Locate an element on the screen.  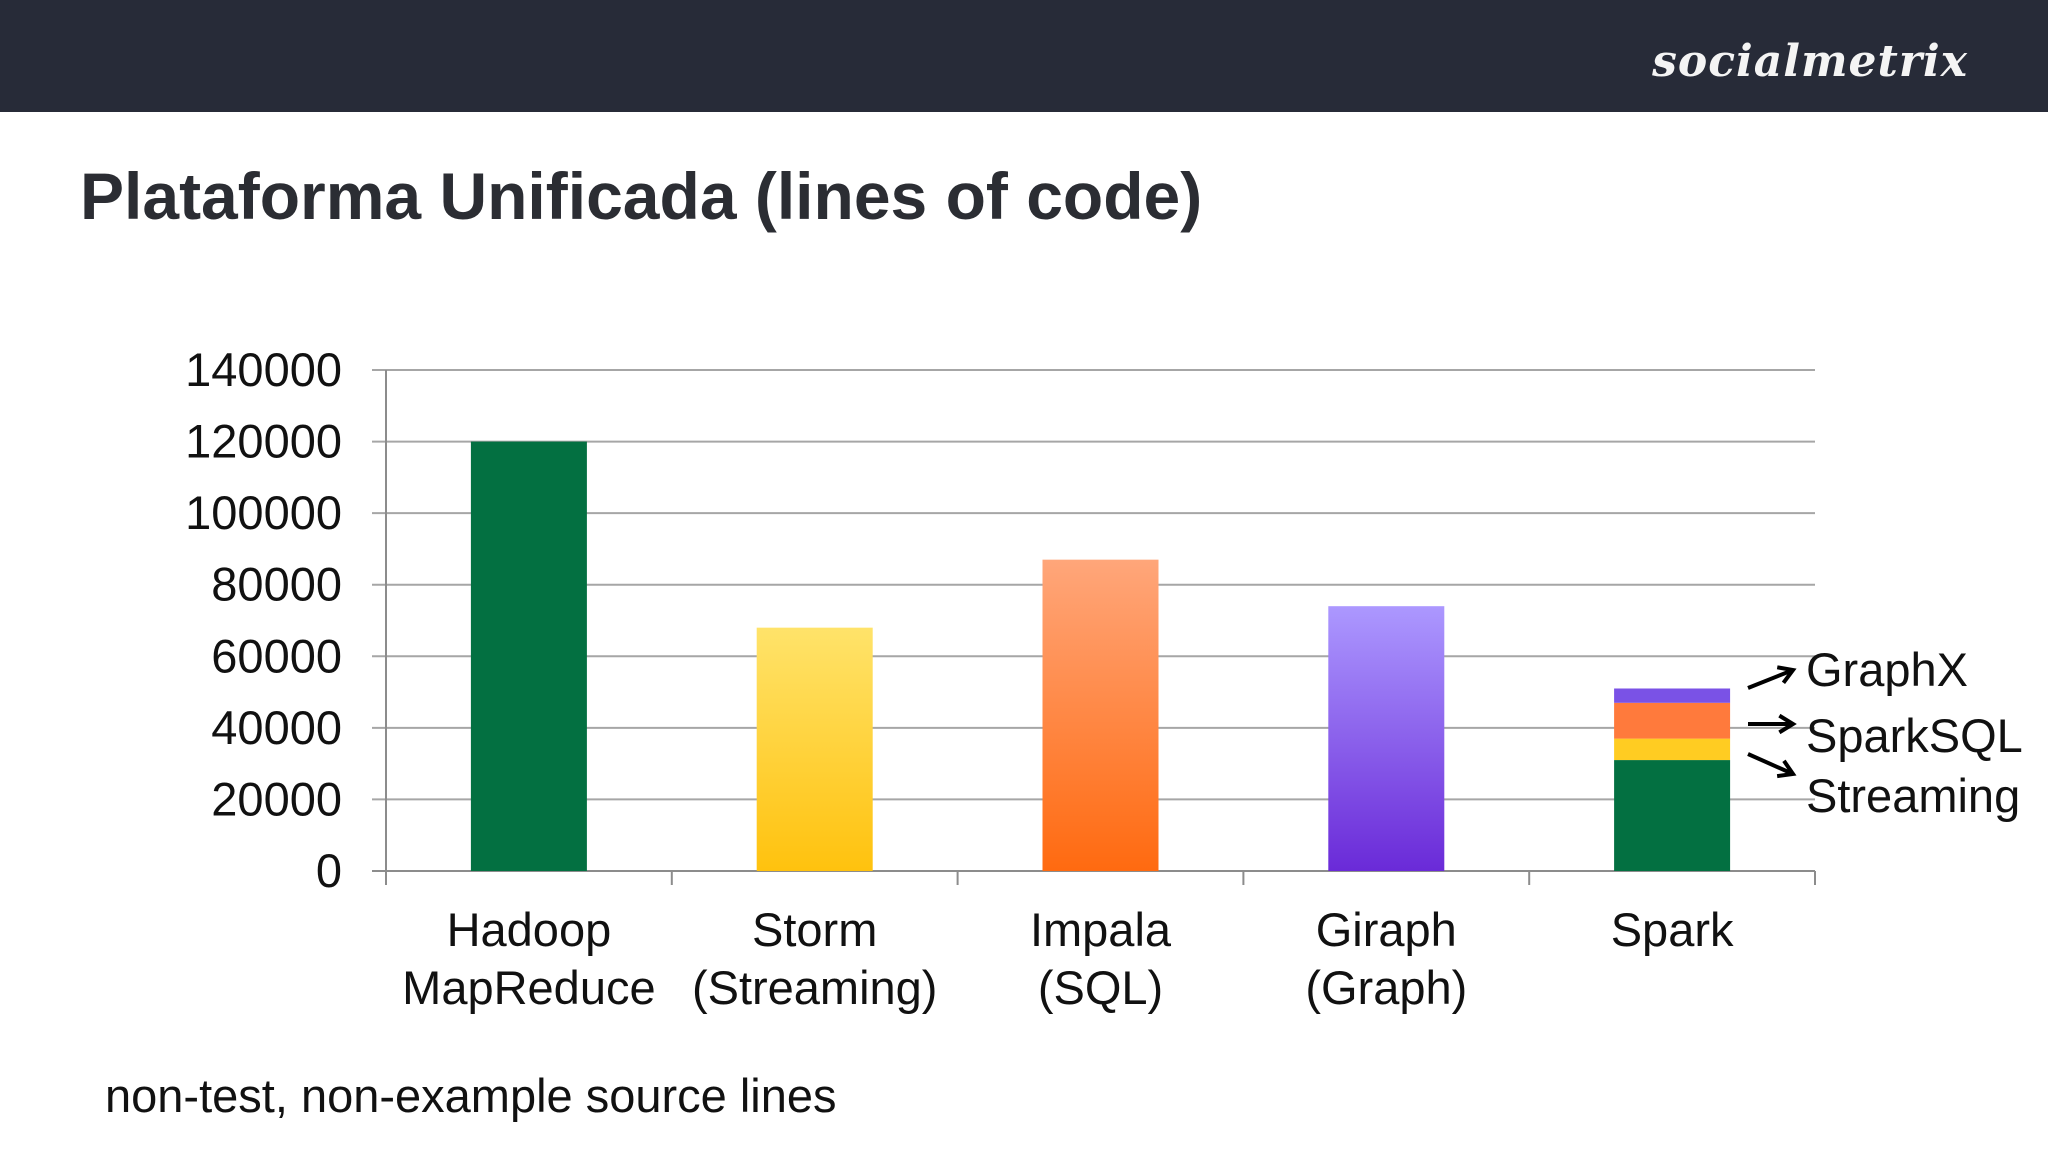
bar-sparksql is located at coordinates (1672, 720).